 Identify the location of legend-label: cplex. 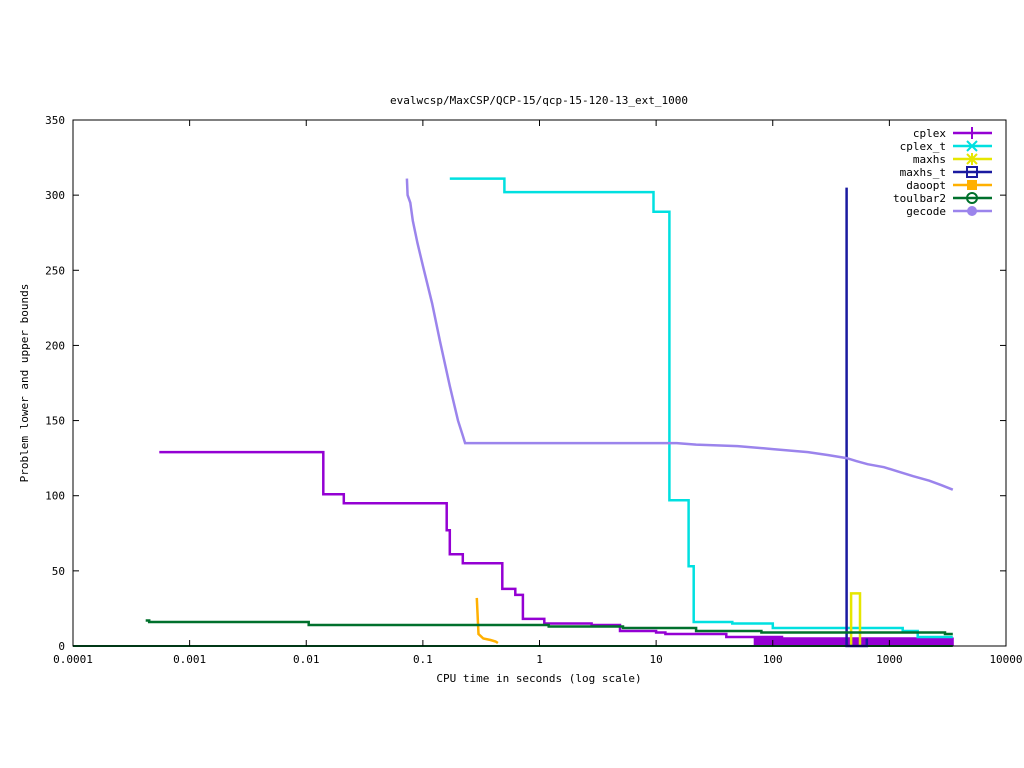
(929, 133).